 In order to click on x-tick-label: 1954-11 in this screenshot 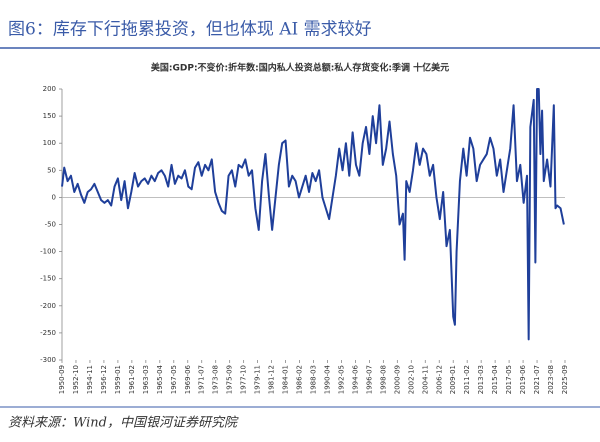, I will do `click(90, 379)`.